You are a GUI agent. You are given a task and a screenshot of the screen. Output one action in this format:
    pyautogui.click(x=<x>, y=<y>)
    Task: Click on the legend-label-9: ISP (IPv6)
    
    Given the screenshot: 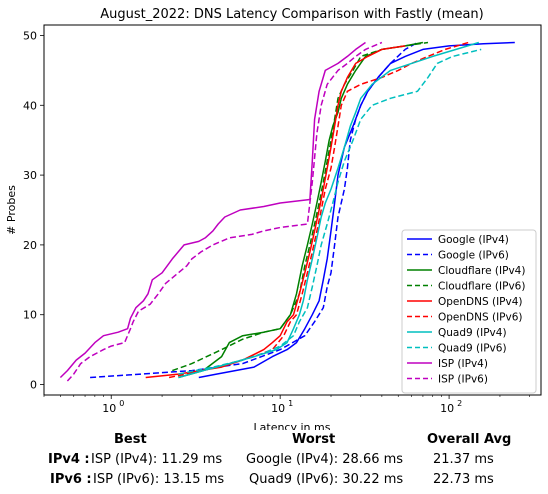 What is the action you would take?
    pyautogui.click(x=463, y=380)
    